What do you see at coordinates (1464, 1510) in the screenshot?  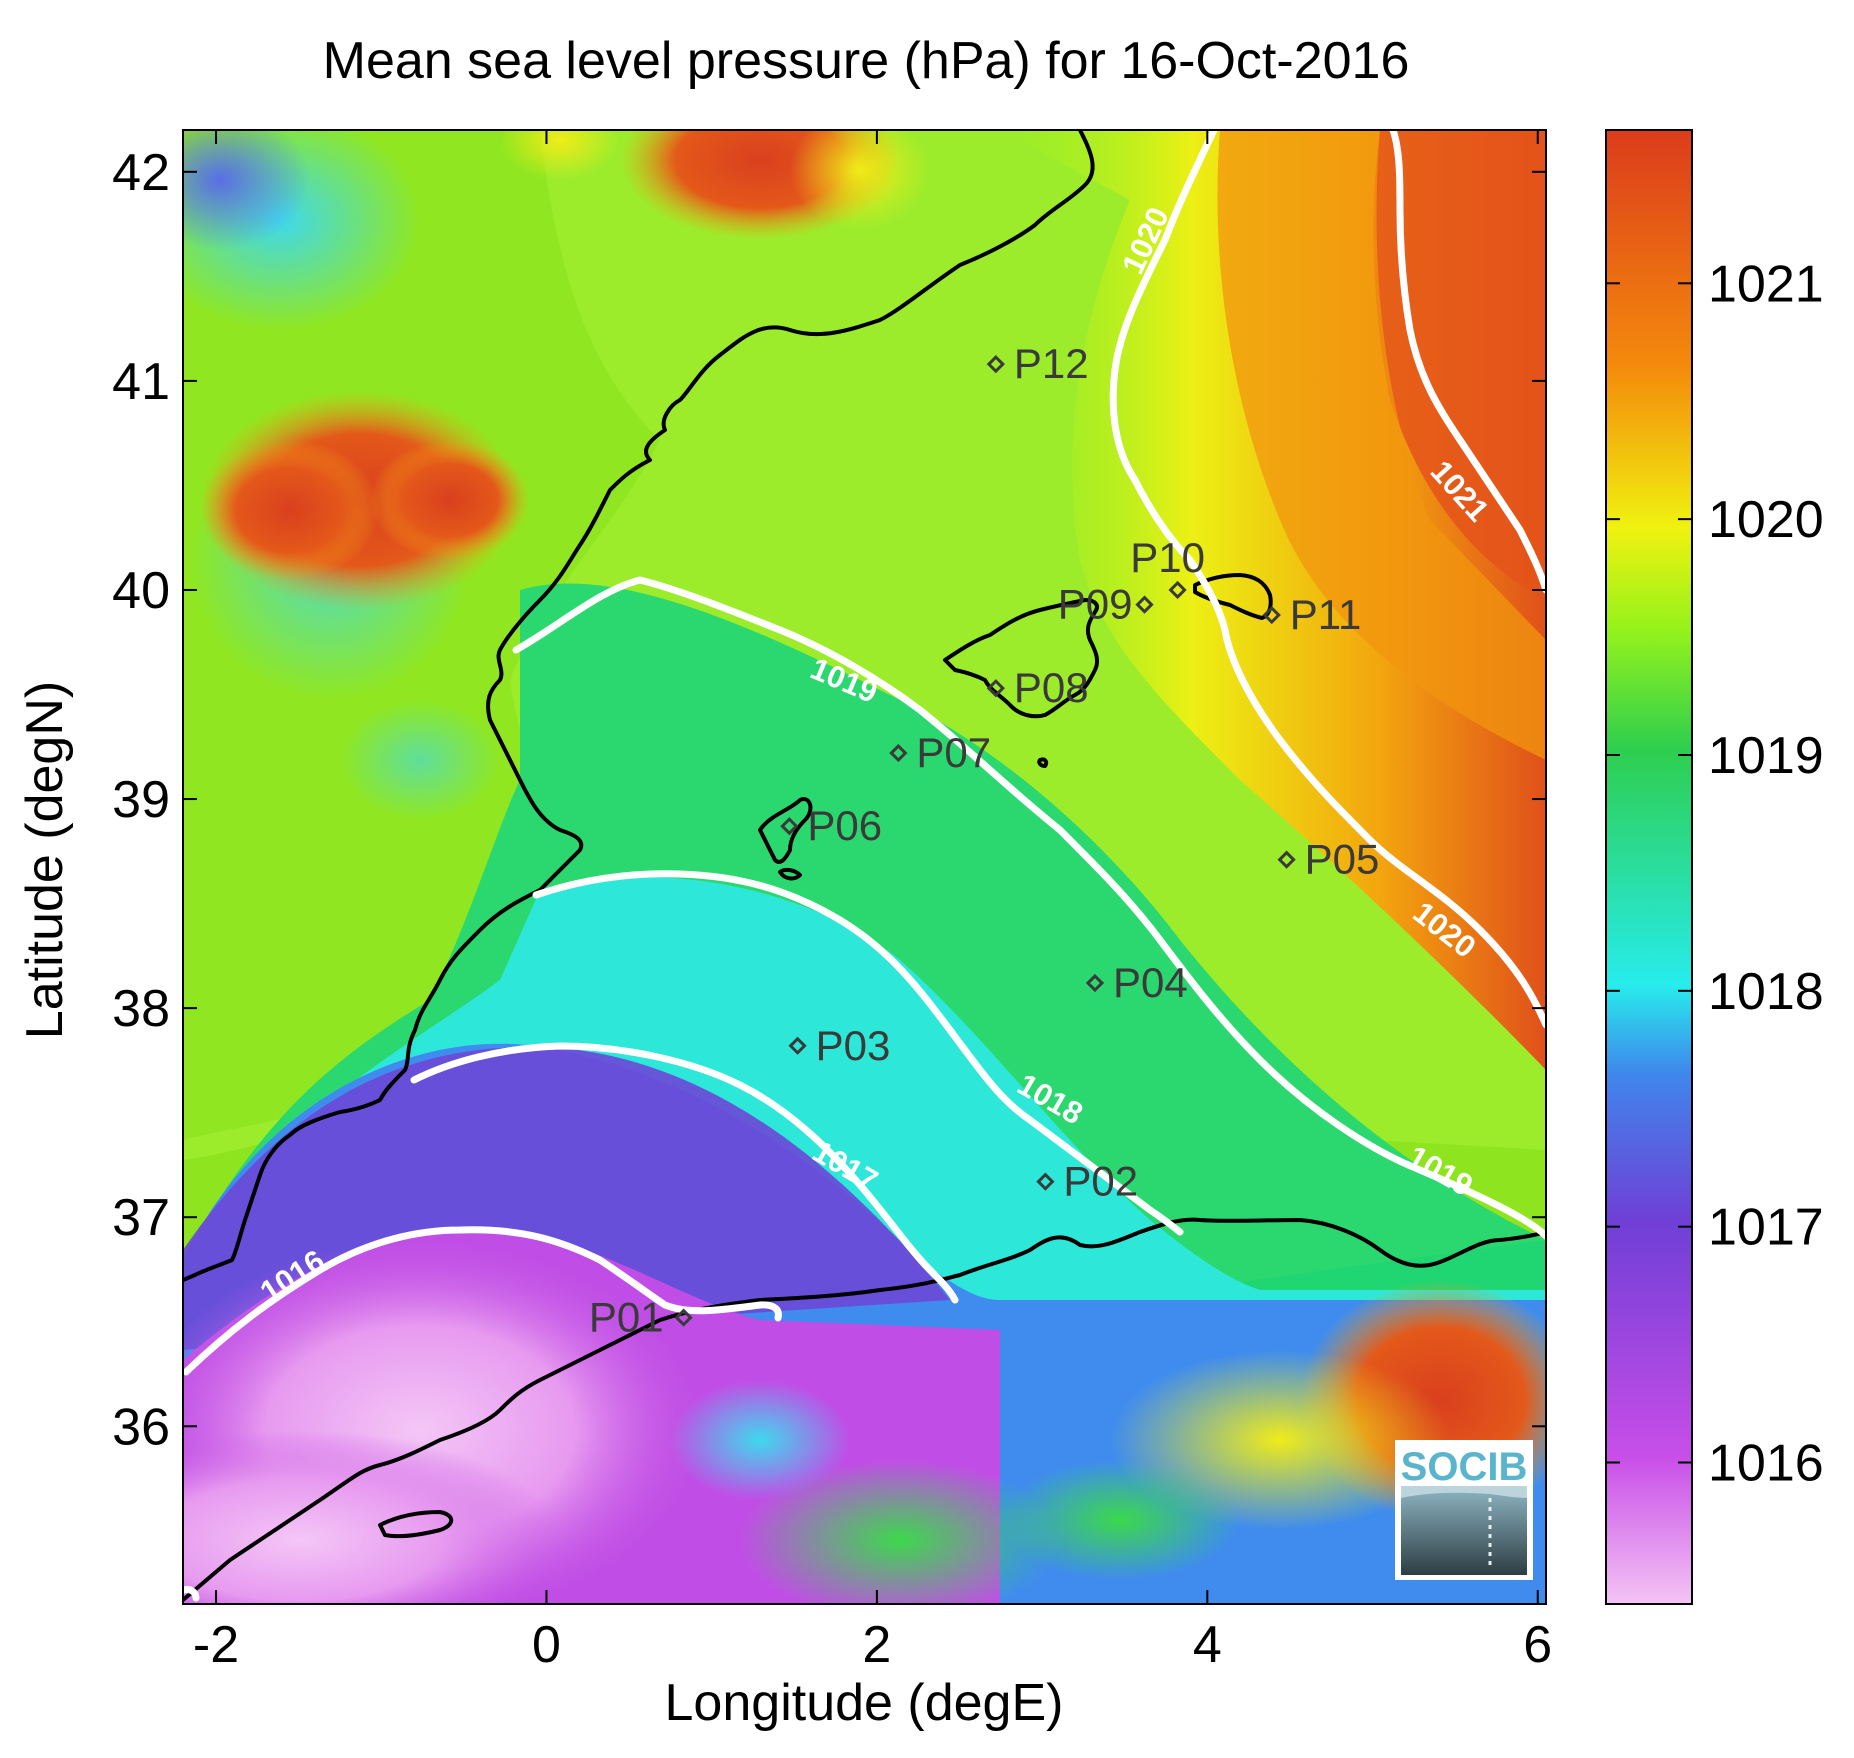 I see `socib-logo: SOCIB` at bounding box center [1464, 1510].